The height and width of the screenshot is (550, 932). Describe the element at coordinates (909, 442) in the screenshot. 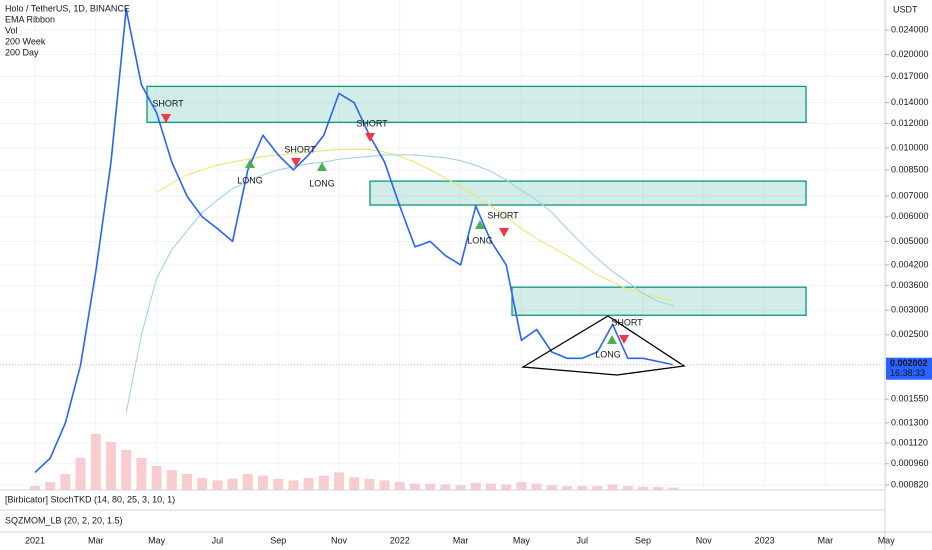

I see `y-tick-label: 0.001120` at that location.